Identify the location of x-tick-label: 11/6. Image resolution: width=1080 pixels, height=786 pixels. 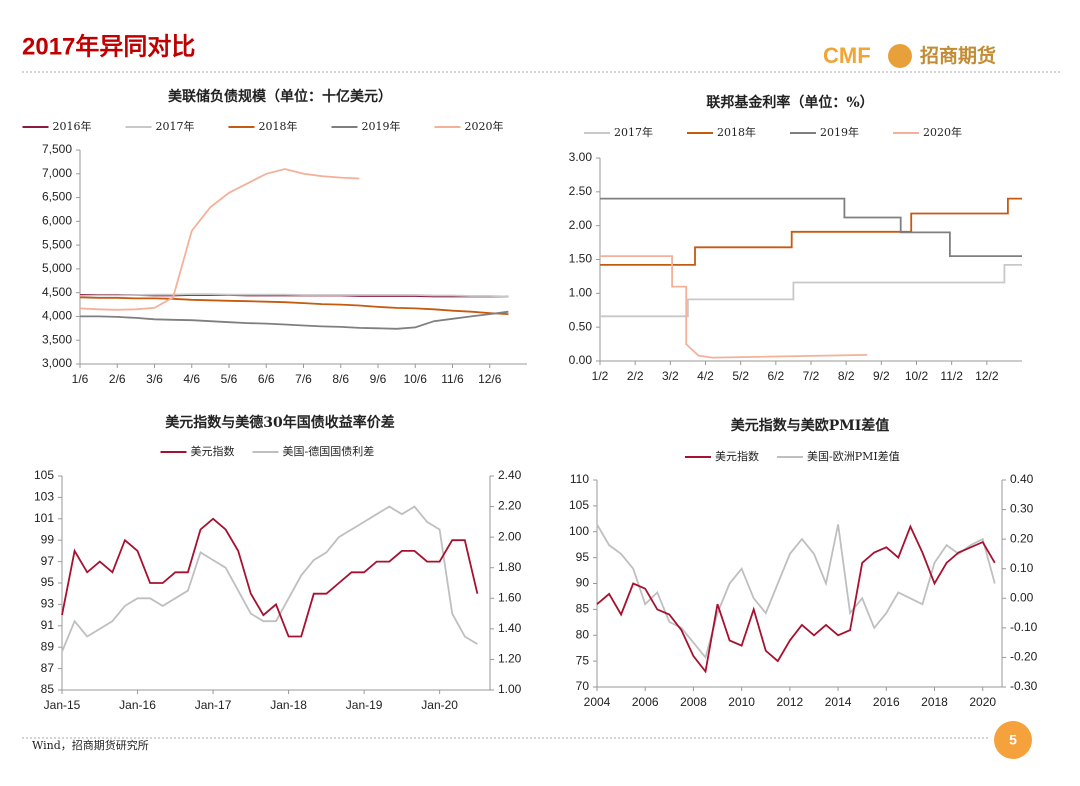
(452, 379).